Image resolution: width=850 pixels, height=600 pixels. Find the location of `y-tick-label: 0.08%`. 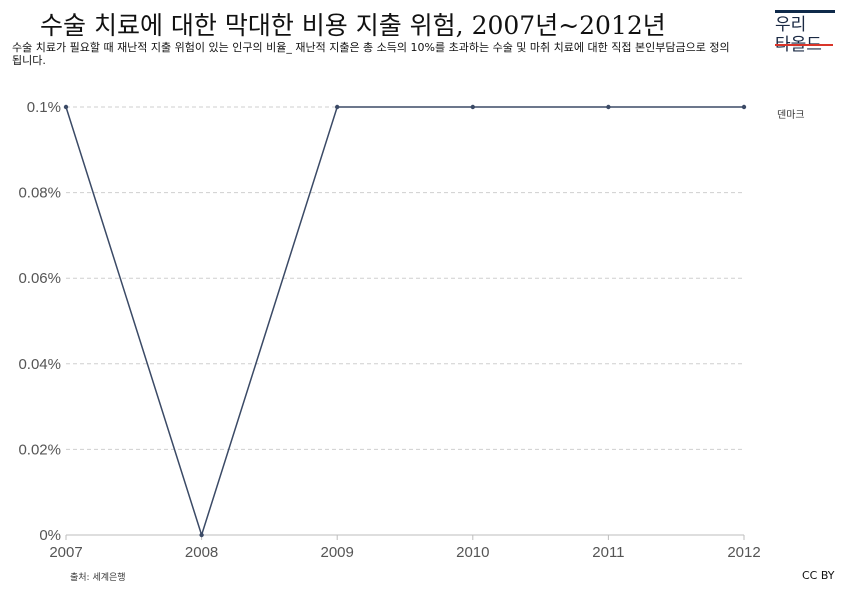

y-tick-label: 0.08% is located at coordinates (39, 193).